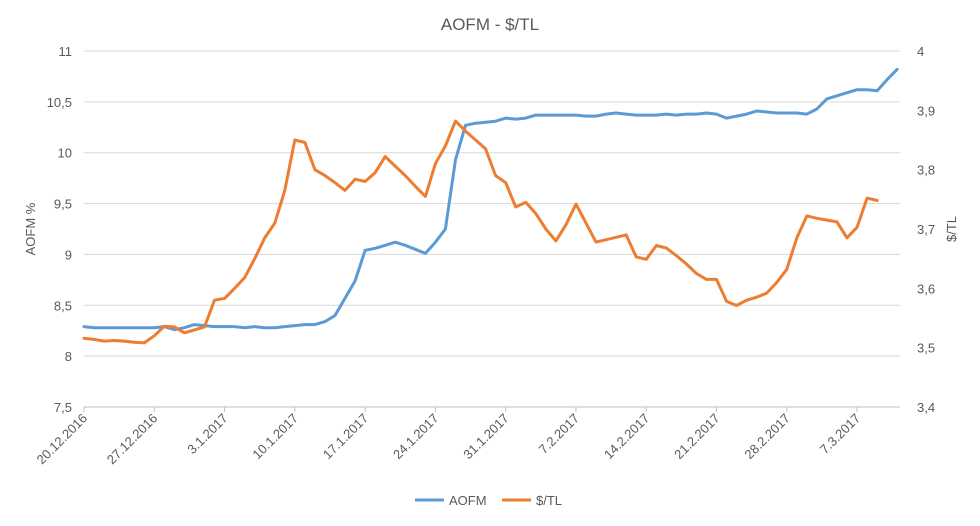 The image size is (980, 526). I want to click on right-tick-label: 3,7, so click(926, 229).